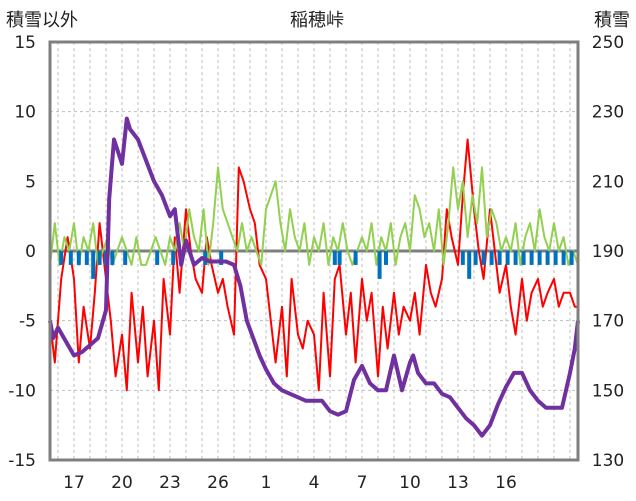 This screenshot has height=501, width=636. I want to click on left-tick-label: -10, so click(22, 391).